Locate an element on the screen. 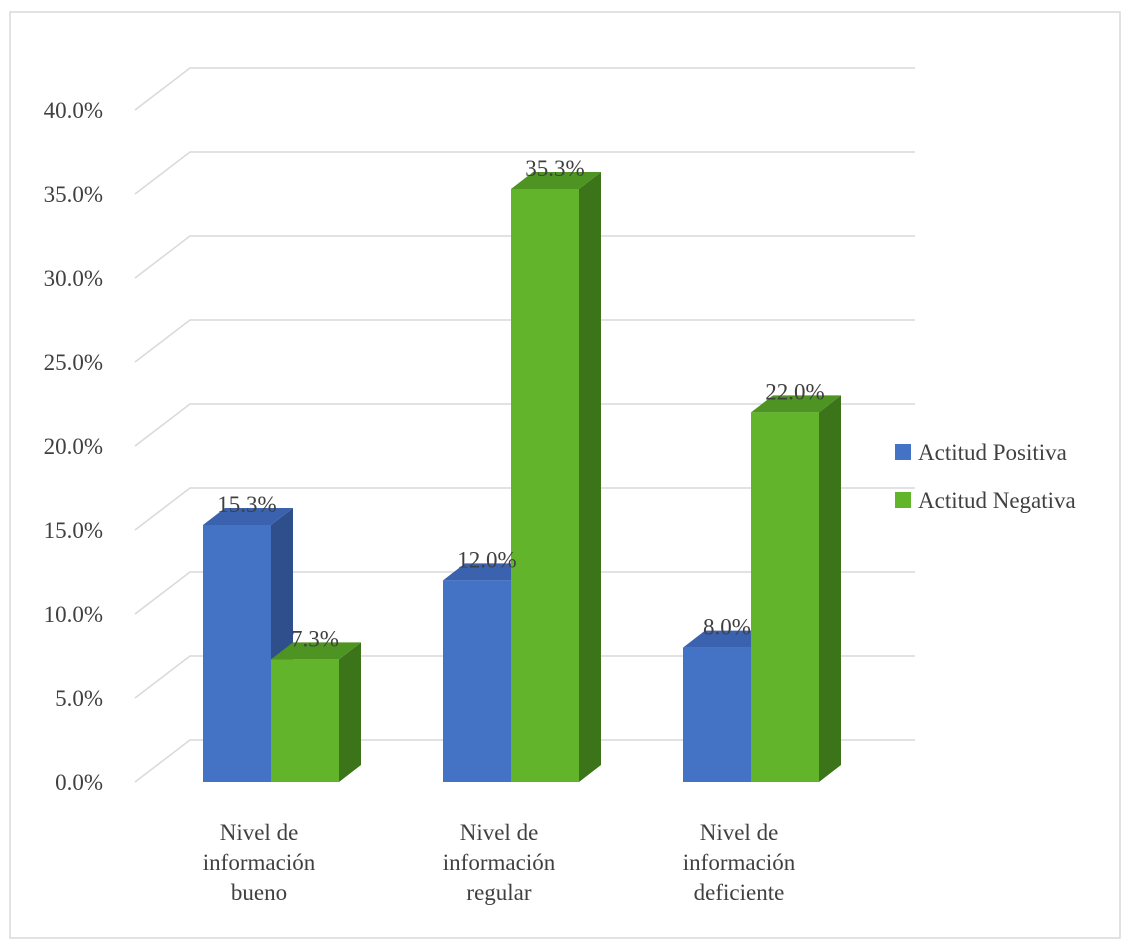 The width and height of the screenshot is (1131, 939). data-label: 7.3% is located at coordinates (315, 638).